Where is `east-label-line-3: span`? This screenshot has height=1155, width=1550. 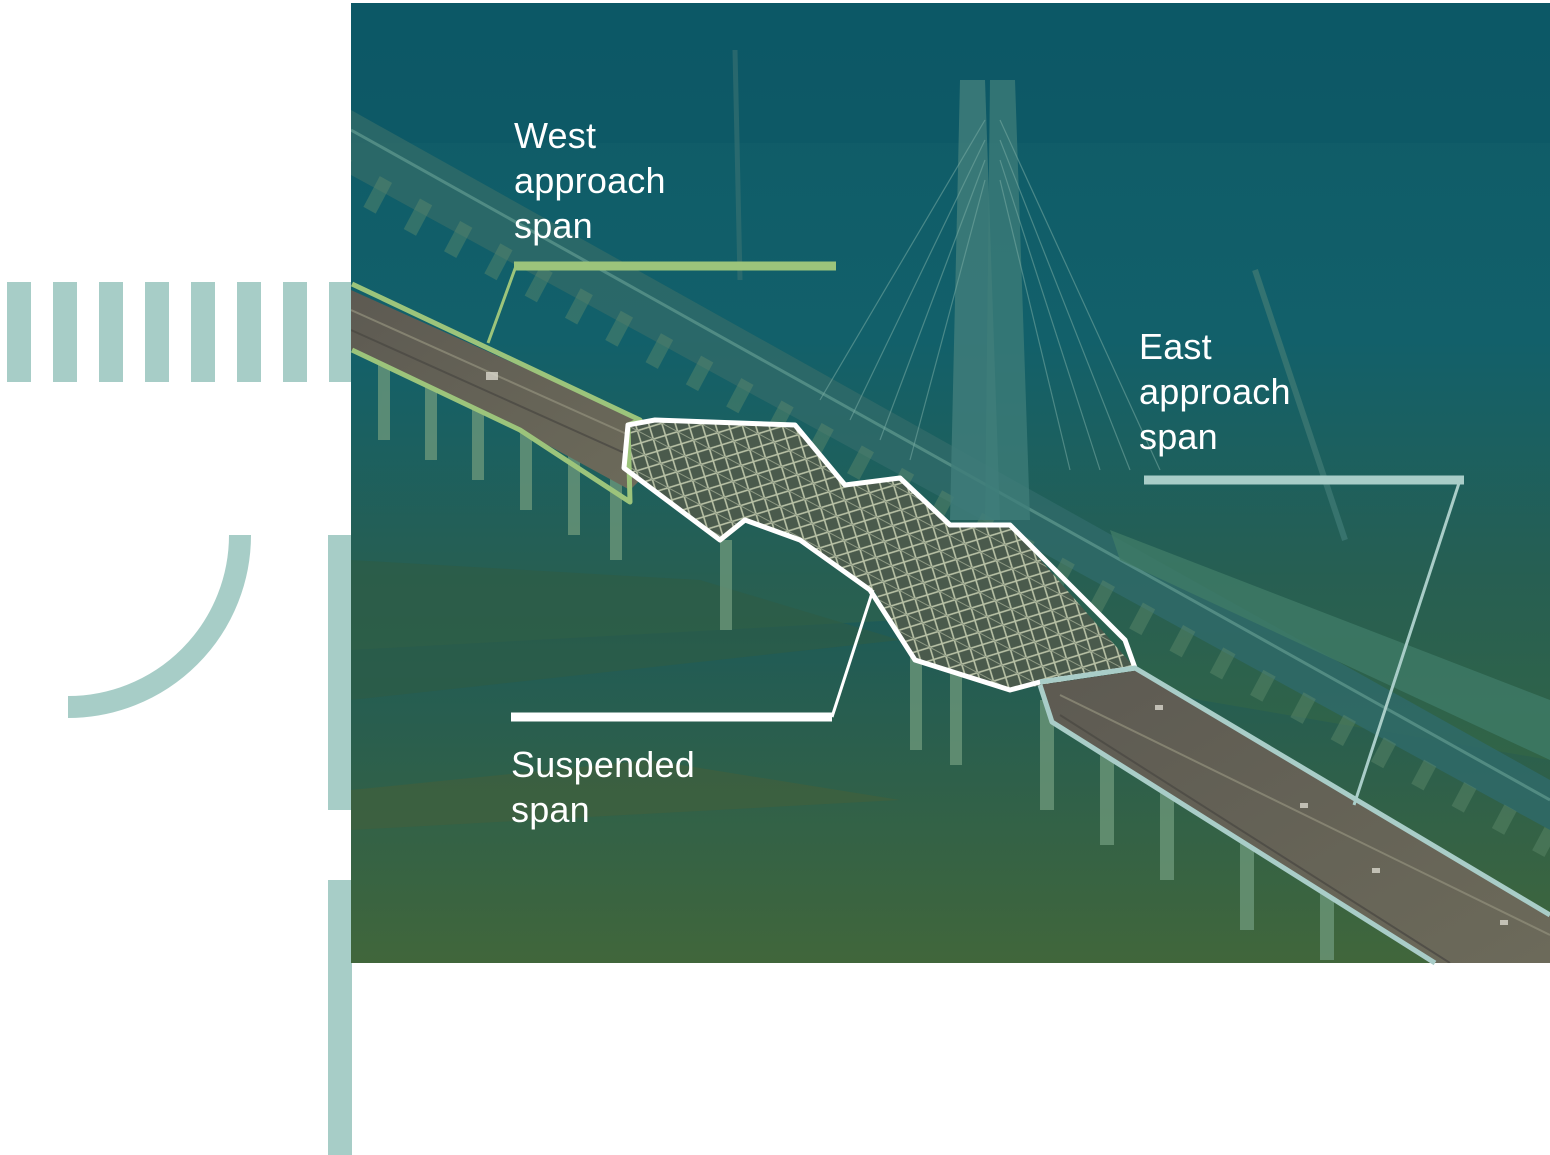 east-label-line-3: span is located at coordinates (1178, 436).